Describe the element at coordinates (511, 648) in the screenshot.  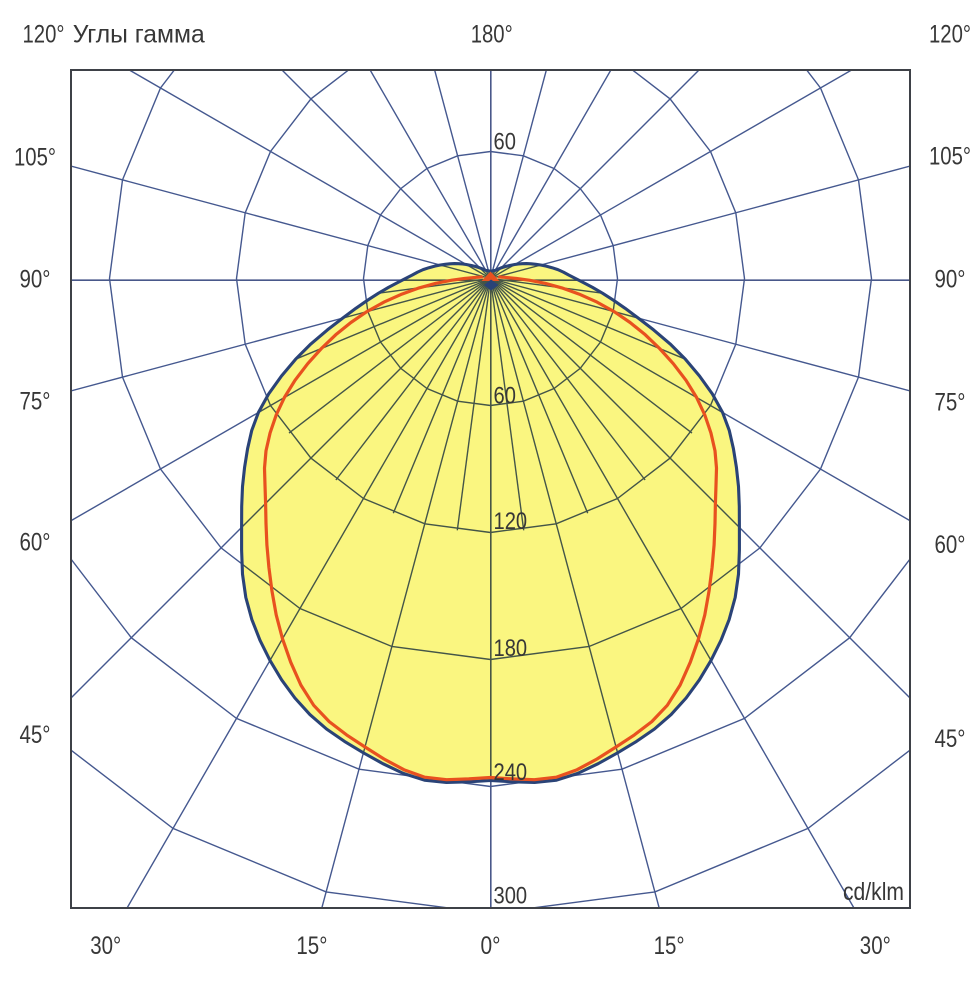
I see `svg-text: 180` at that location.